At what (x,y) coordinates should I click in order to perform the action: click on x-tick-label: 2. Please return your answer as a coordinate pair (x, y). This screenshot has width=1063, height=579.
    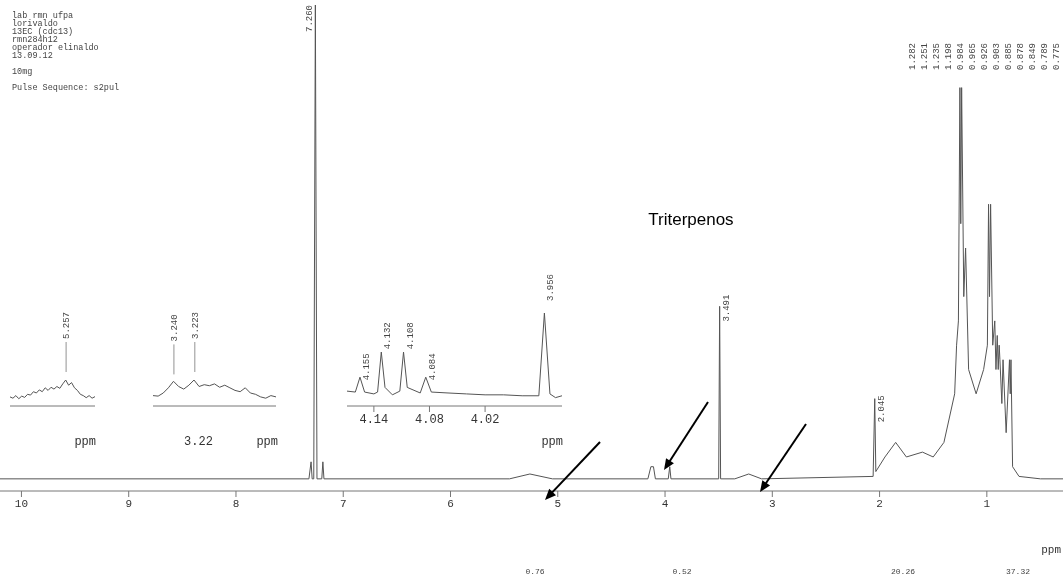
    Looking at the image, I should click on (879, 503).